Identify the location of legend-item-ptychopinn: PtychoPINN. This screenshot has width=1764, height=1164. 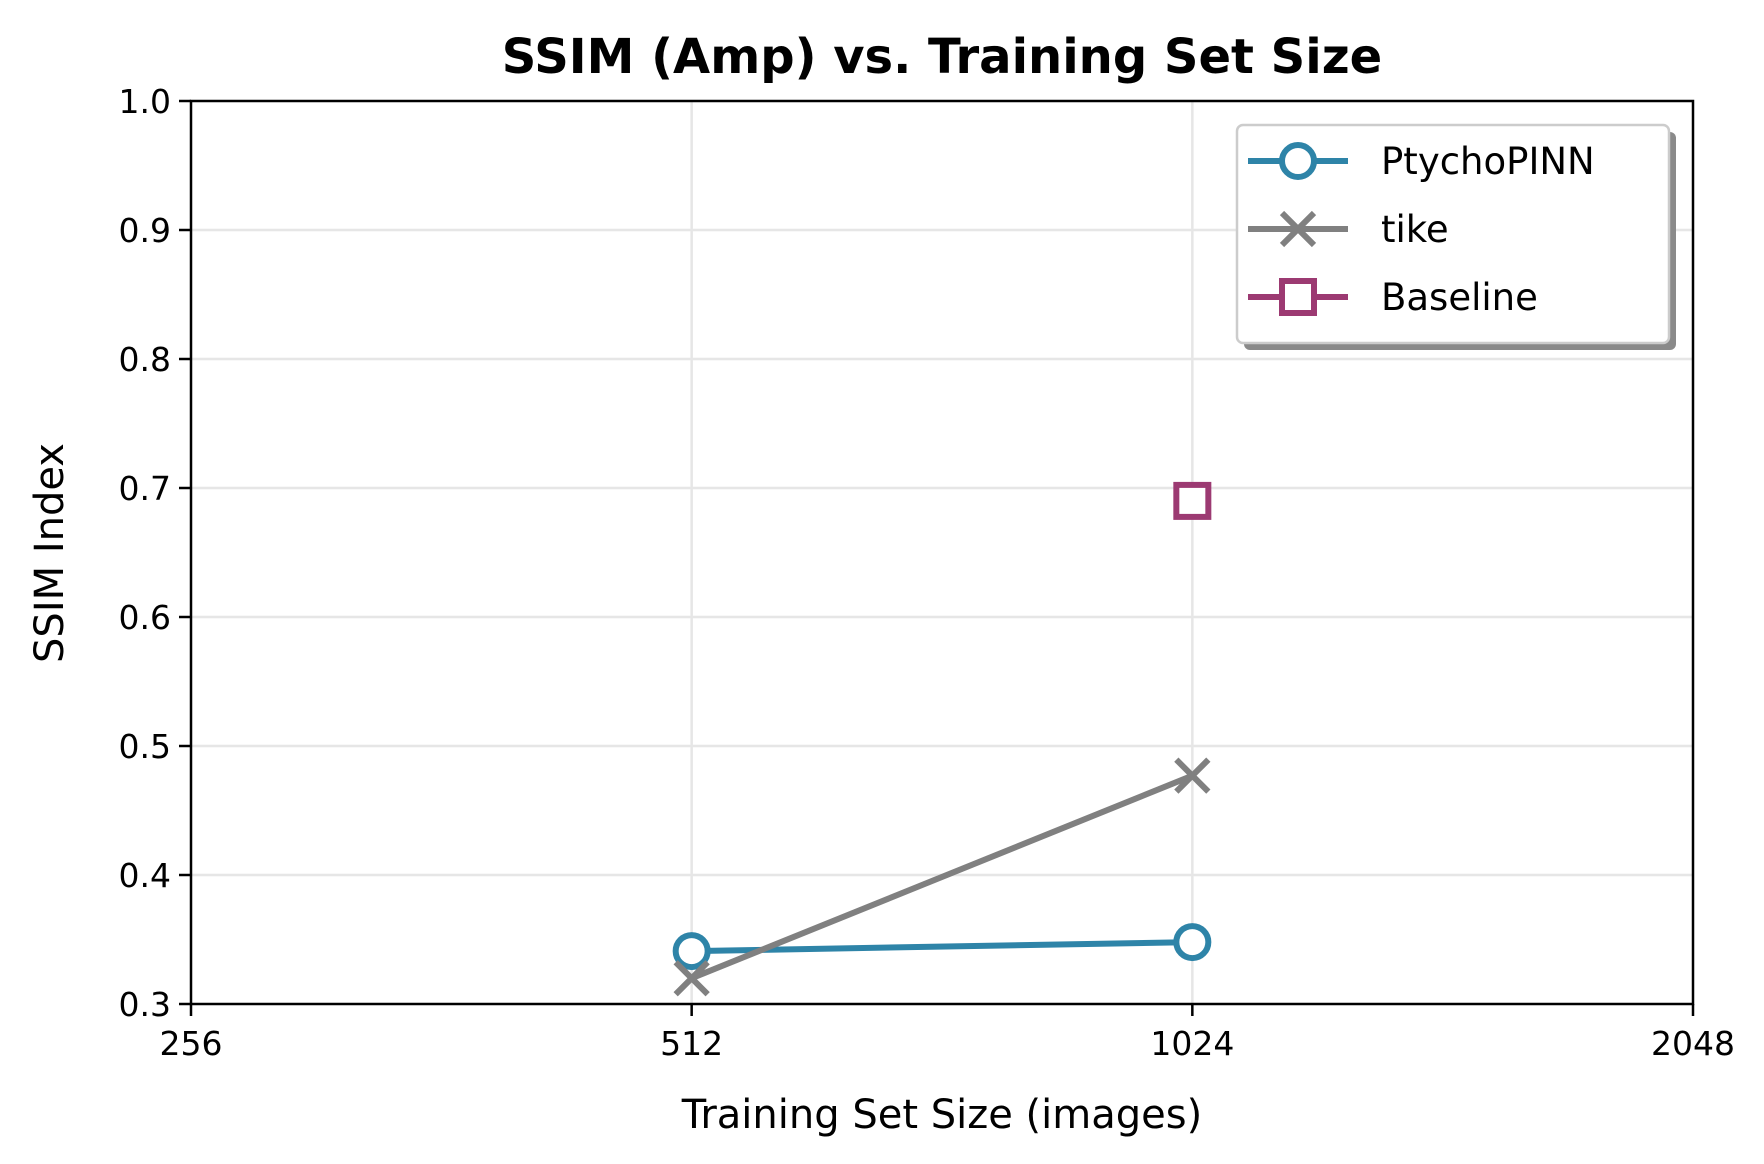
(1421, 161).